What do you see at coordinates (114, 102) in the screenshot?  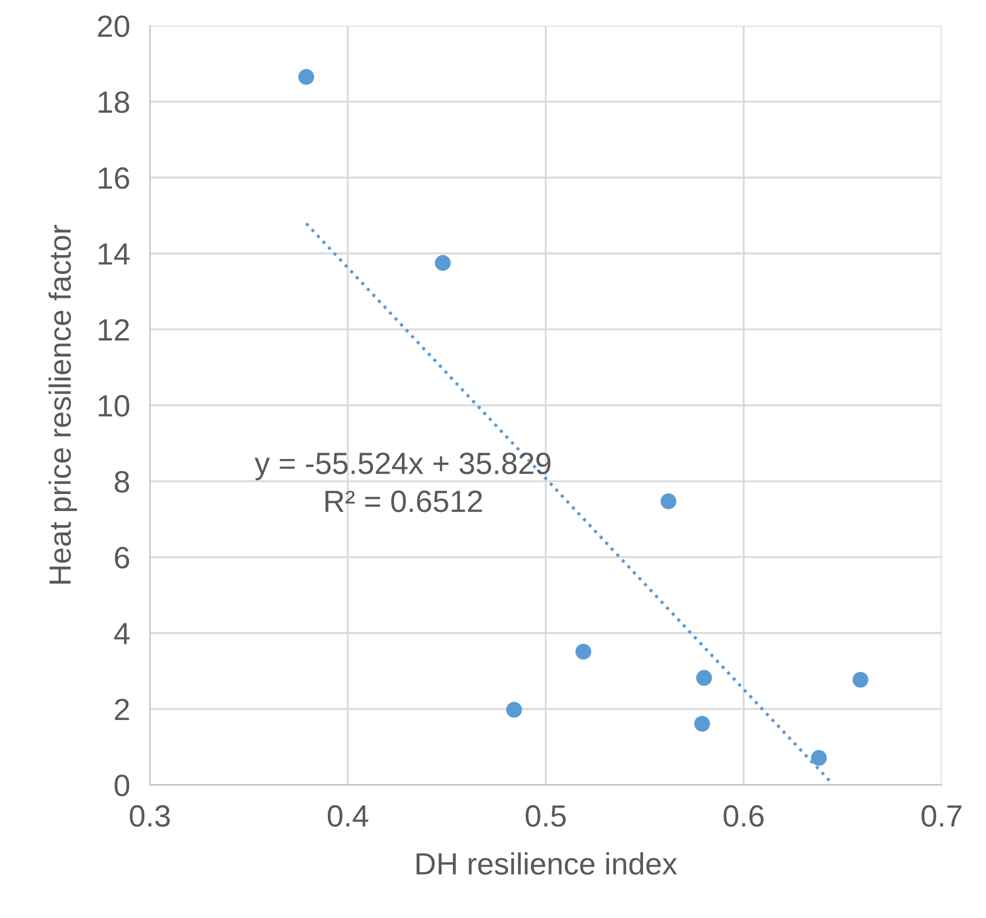 I see `y-tick-label: 18` at bounding box center [114, 102].